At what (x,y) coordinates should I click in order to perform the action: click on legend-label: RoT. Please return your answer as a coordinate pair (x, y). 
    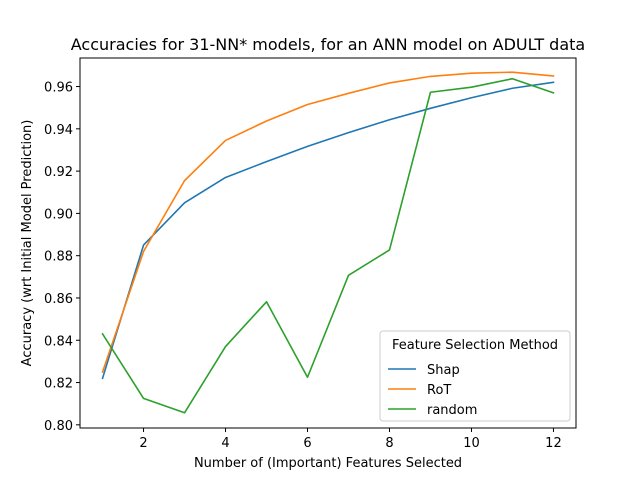
    Looking at the image, I should click on (439, 390).